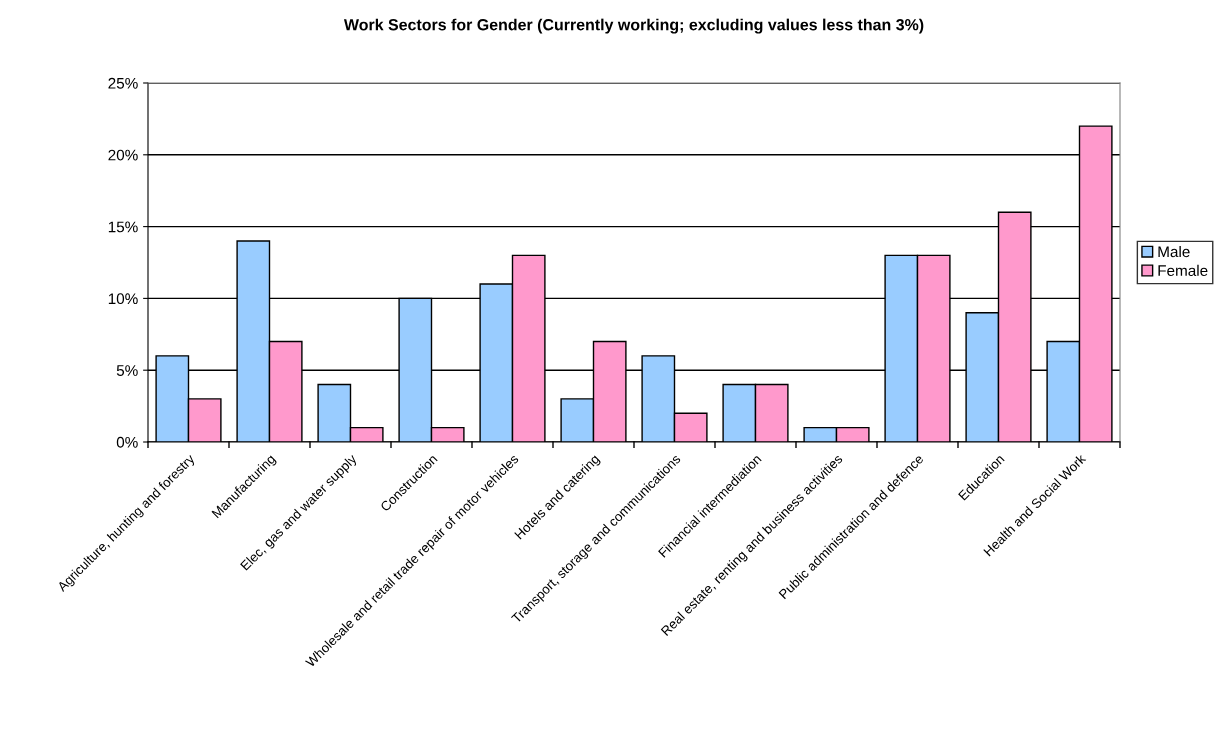 This screenshot has height=747, width=1218. Describe the element at coordinates (123, 155) in the screenshot. I see `y-tick-label: 20%` at that location.